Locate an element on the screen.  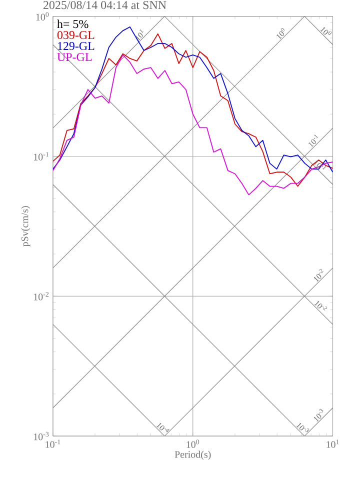
y-tick-label: 10$^{-3}$ is located at coordinates (41, 436).